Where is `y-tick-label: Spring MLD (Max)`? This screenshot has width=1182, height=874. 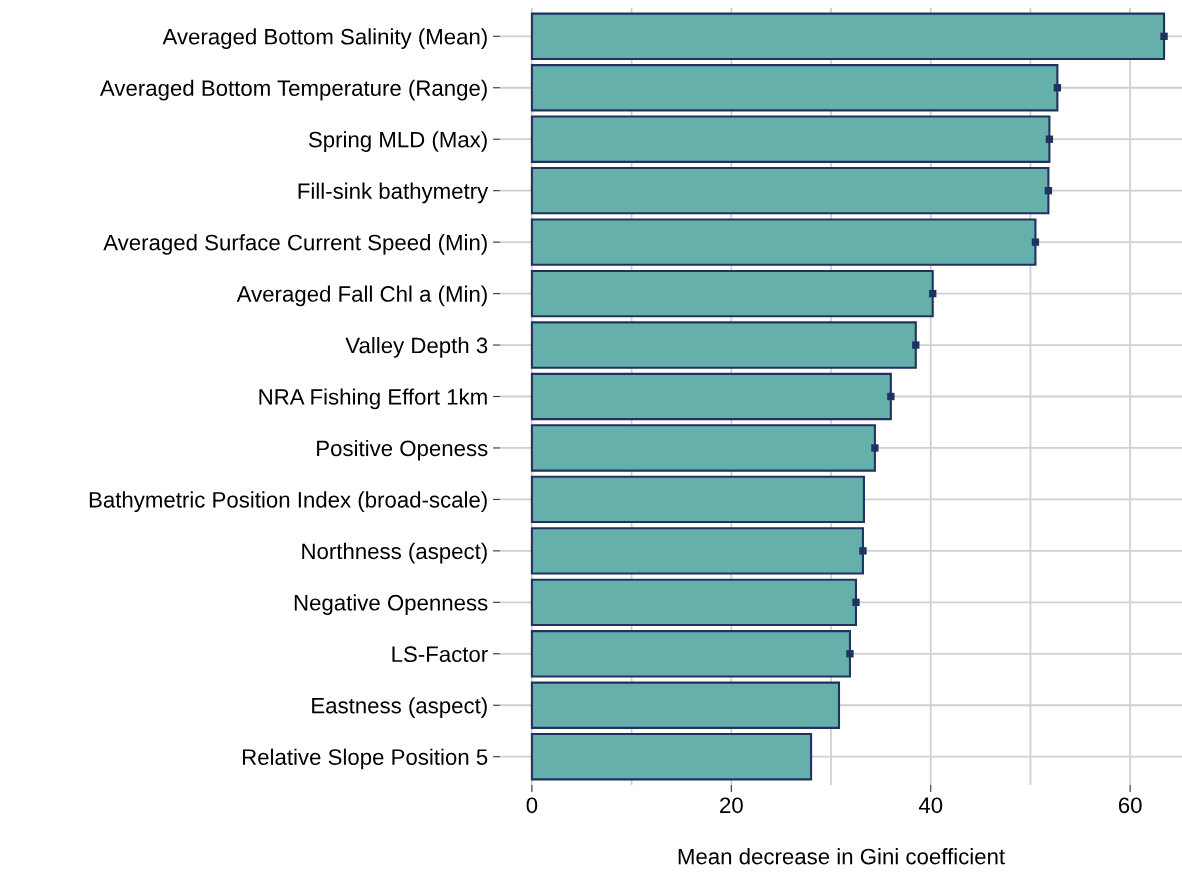
y-tick-label: Spring MLD (Max) is located at coordinates (397, 141).